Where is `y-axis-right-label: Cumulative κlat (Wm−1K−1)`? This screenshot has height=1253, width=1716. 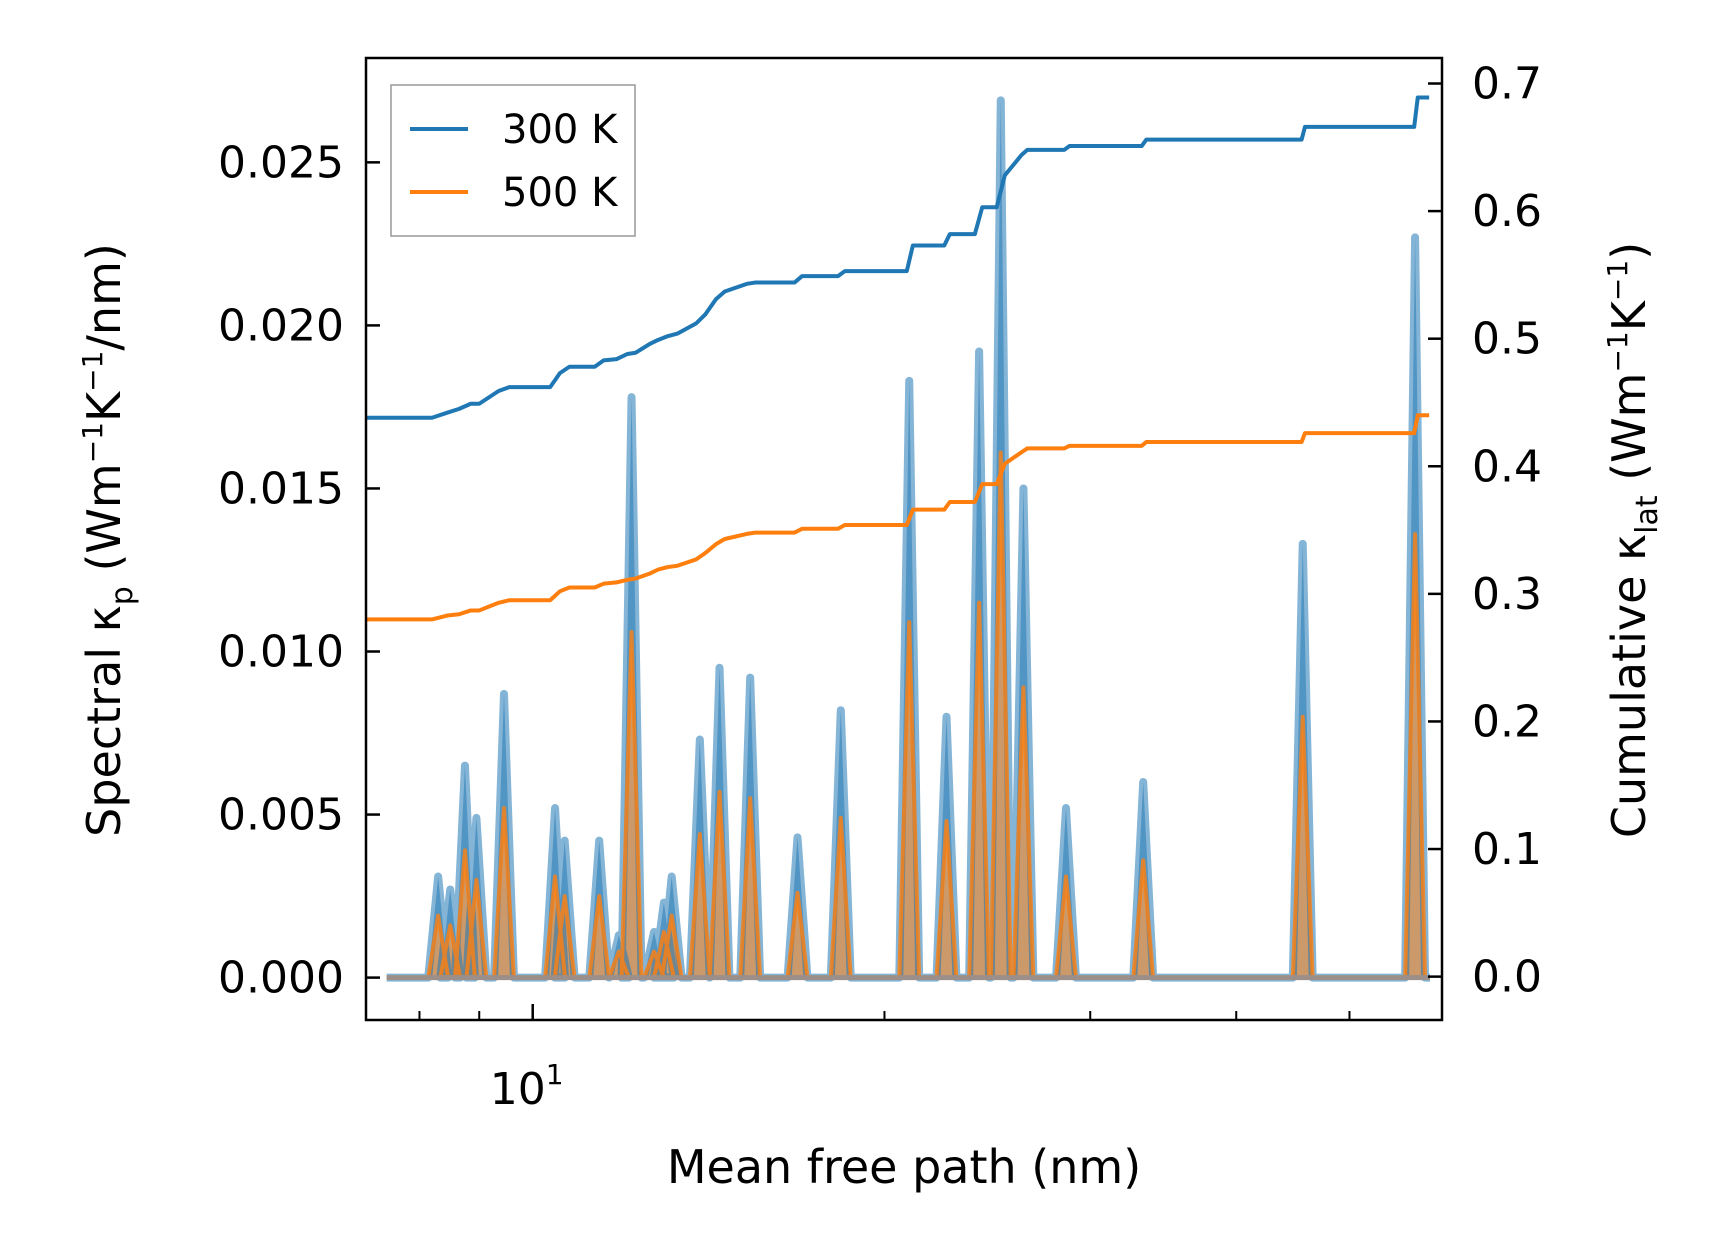
y-axis-right-label: Cumulative κlat (Wm−1K−1) is located at coordinates (1633, 540).